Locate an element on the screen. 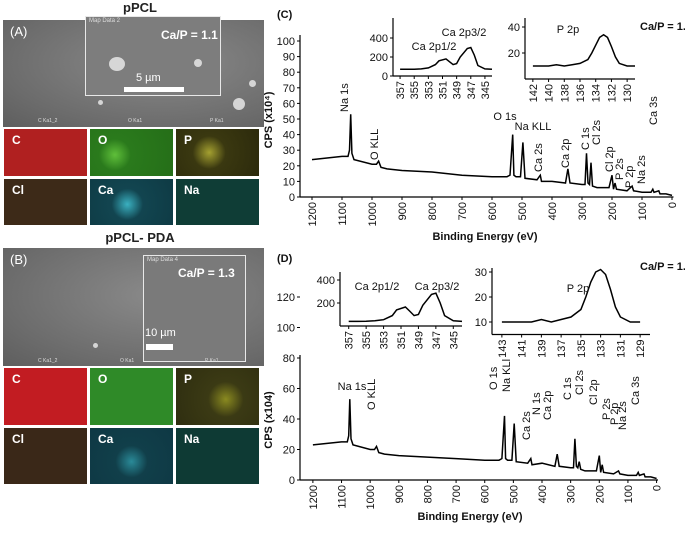 This screenshot has width=685, height=535. x-tick-label: 137 is located at coordinates (562, 349).